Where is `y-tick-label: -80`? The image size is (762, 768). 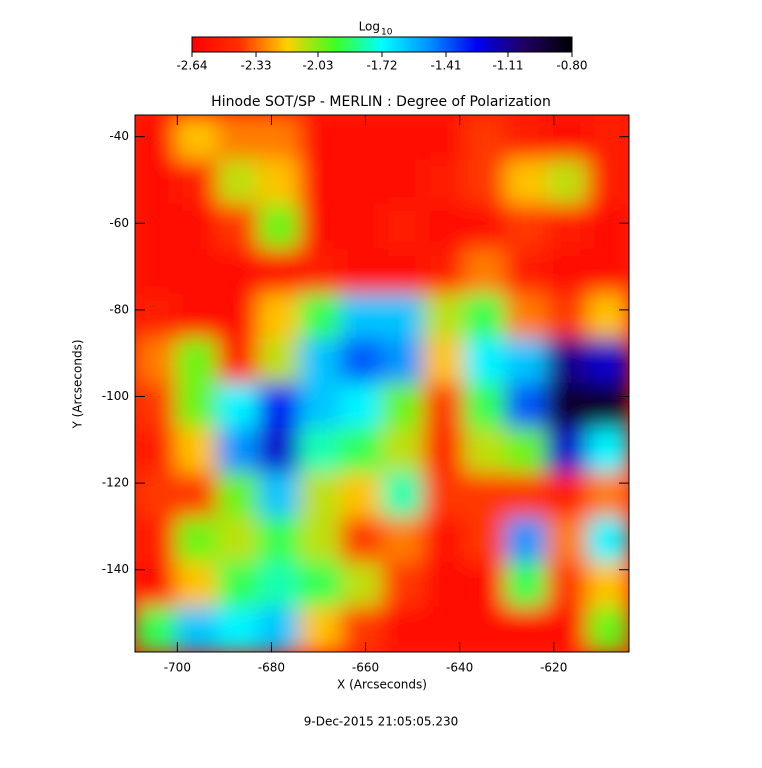
y-tick-label: -80 is located at coordinates (119, 309).